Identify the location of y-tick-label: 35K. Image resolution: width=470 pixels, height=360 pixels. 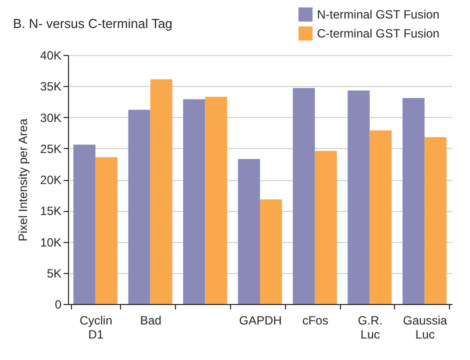
(51, 87).